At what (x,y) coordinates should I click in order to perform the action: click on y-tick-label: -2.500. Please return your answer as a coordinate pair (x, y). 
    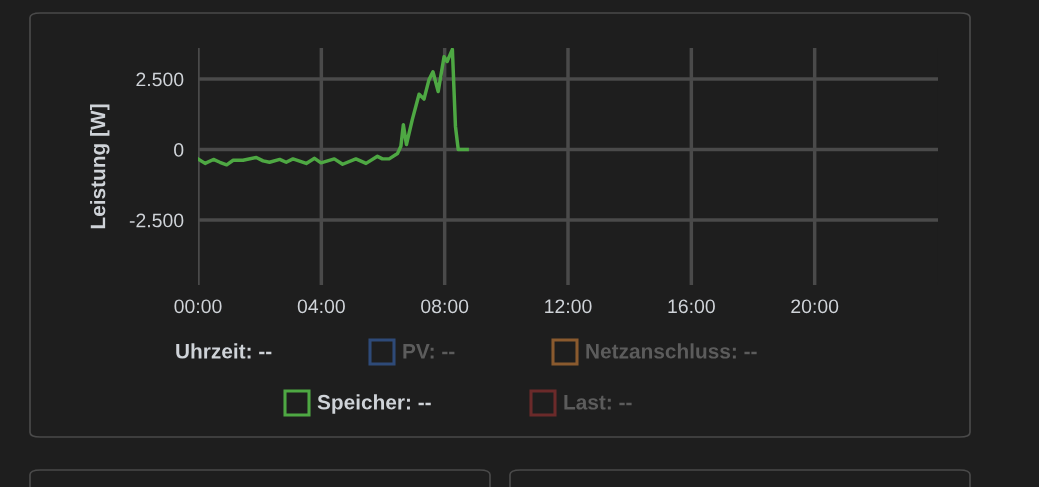
    Looking at the image, I should click on (156, 220).